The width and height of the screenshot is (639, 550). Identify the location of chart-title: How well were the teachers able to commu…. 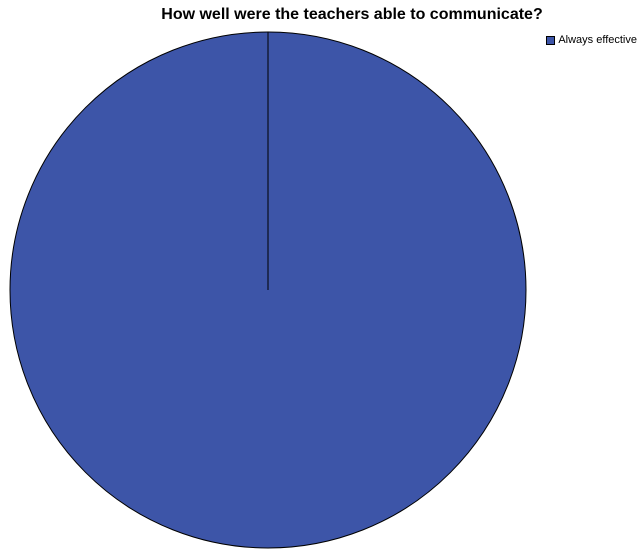
(352, 14).